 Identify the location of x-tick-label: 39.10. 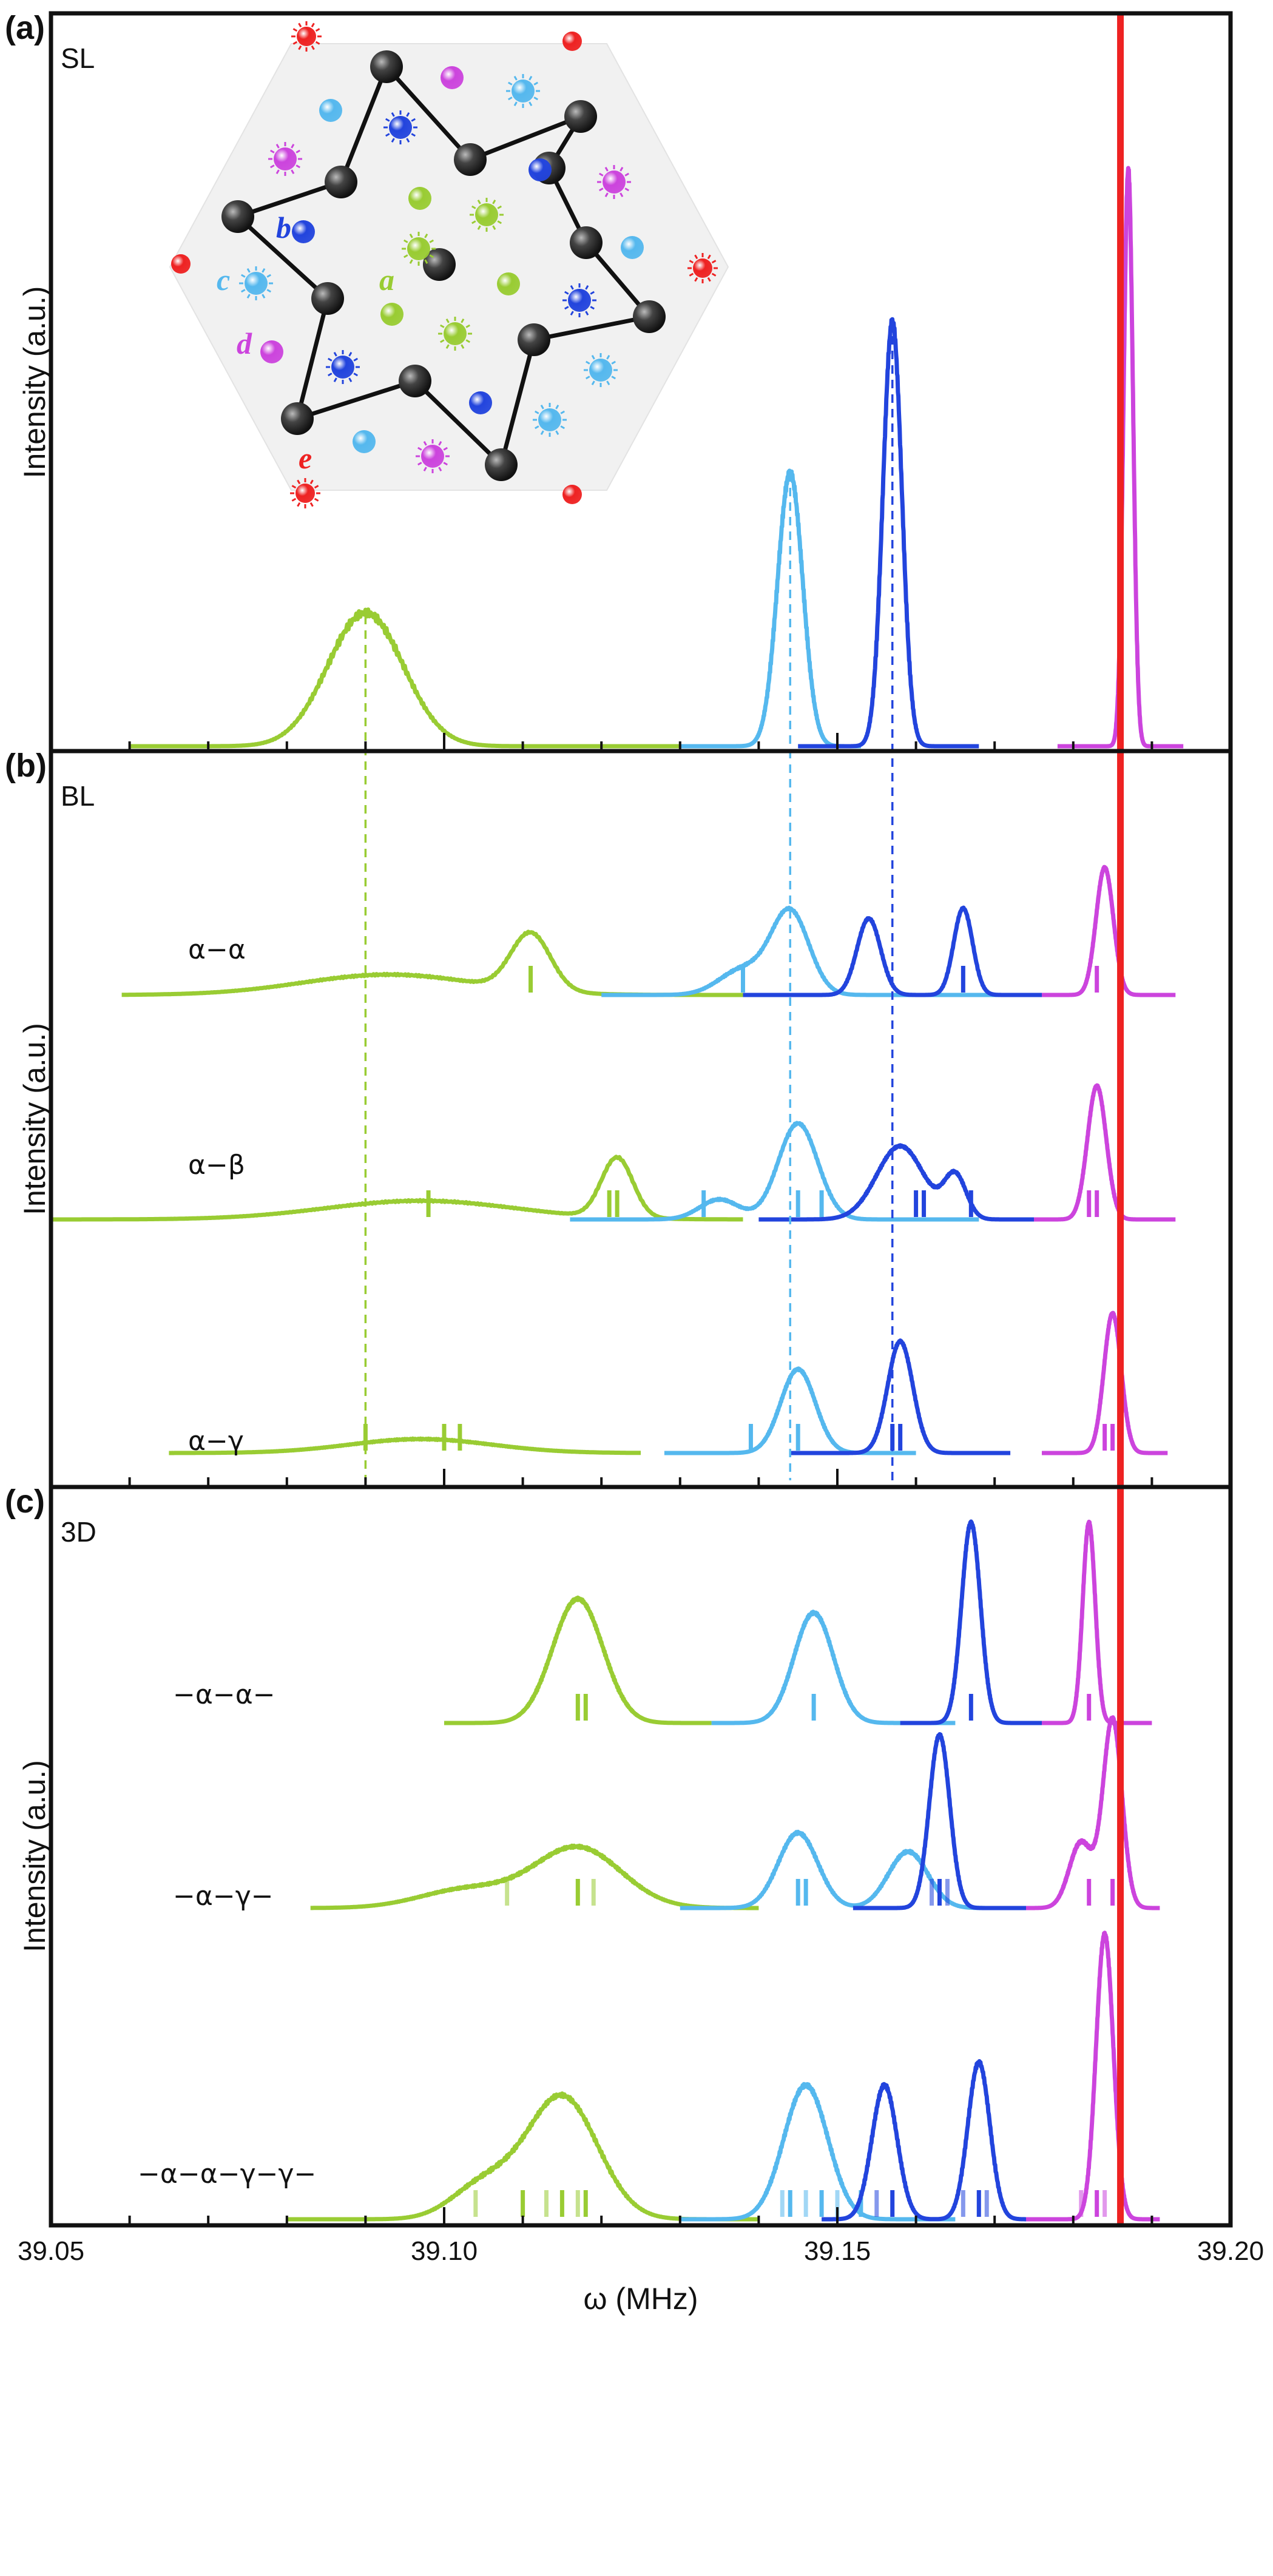
(445, 2251).